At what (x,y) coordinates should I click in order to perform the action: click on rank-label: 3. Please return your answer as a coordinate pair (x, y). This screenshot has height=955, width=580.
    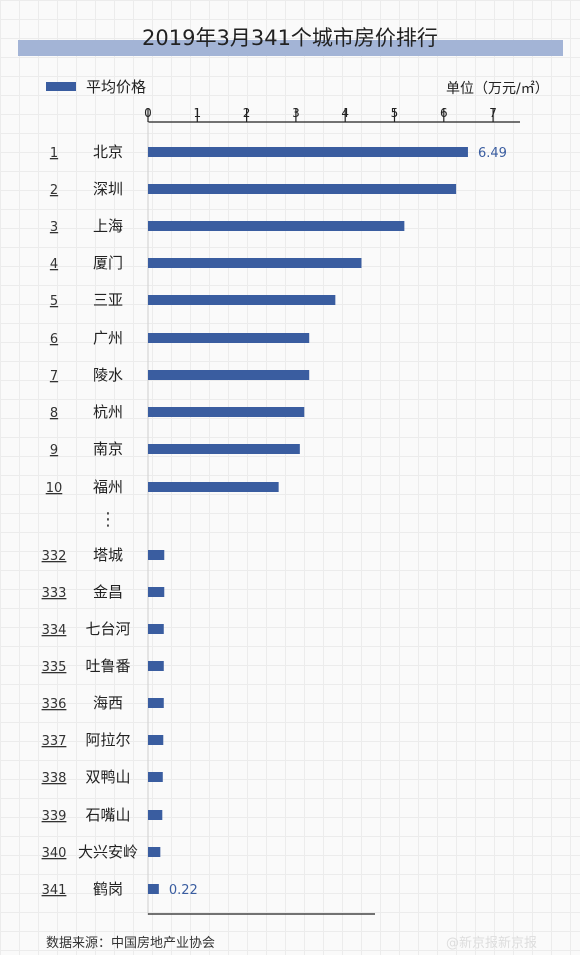
    Looking at the image, I should click on (54, 227).